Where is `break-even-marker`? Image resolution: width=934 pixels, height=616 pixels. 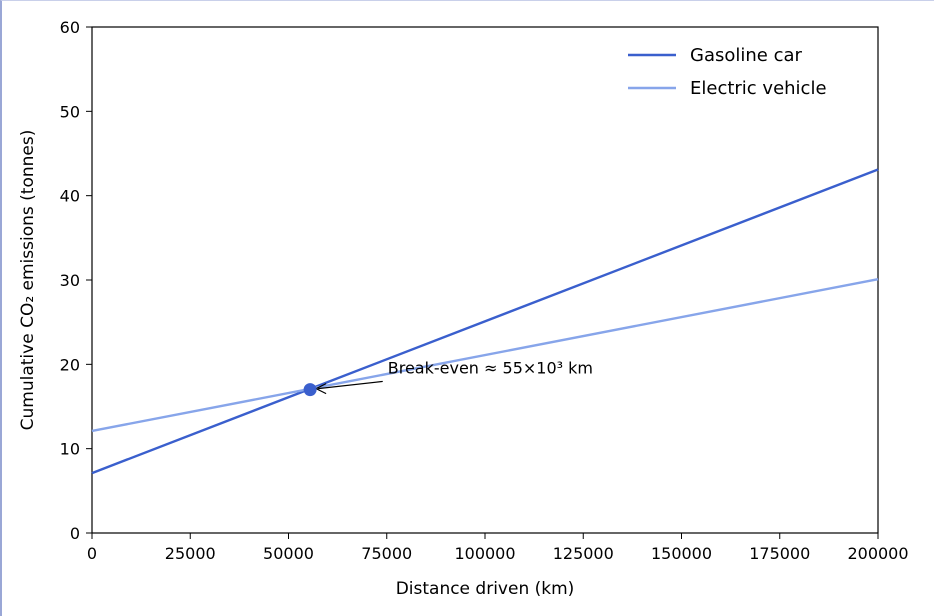
break-even-marker is located at coordinates (310, 390).